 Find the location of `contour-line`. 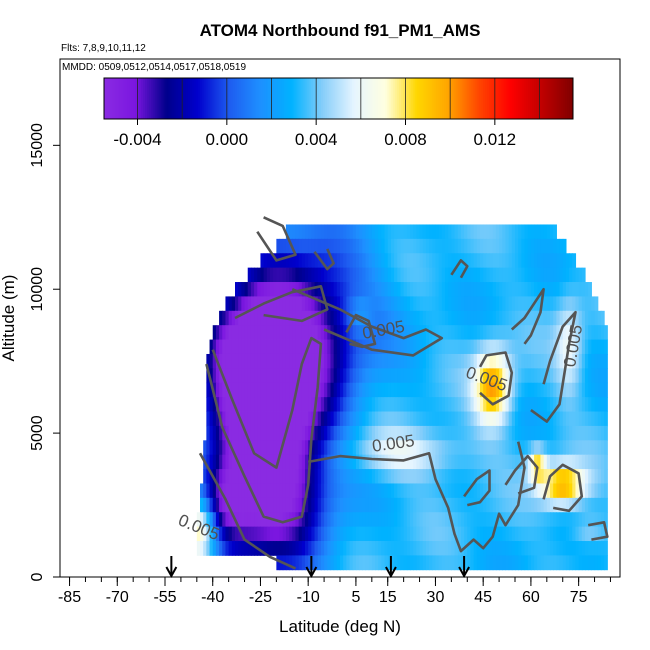

contour-line is located at coordinates (264, 430).